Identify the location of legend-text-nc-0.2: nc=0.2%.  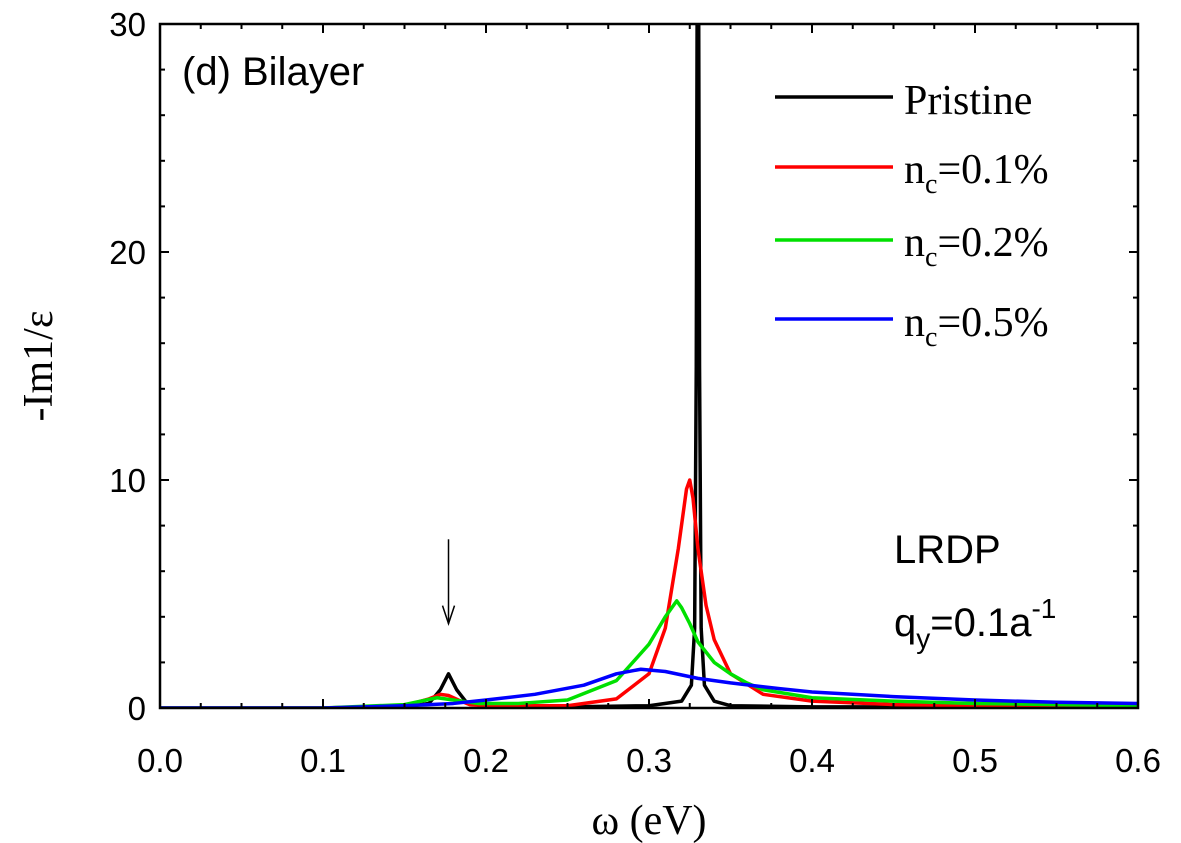
(976, 246).